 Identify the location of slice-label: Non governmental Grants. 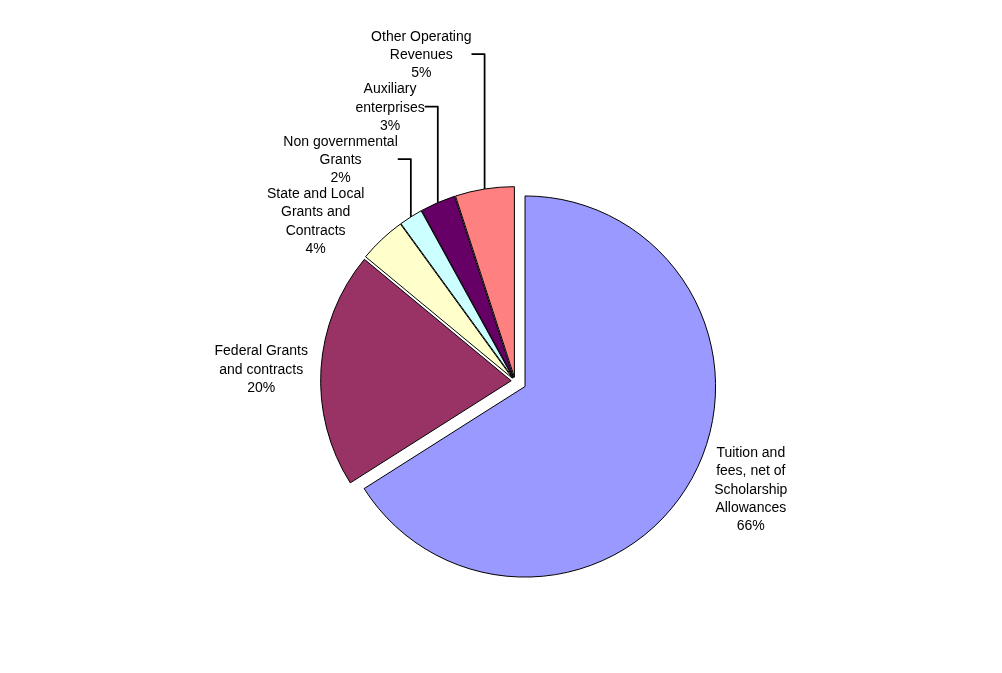
(340, 150).